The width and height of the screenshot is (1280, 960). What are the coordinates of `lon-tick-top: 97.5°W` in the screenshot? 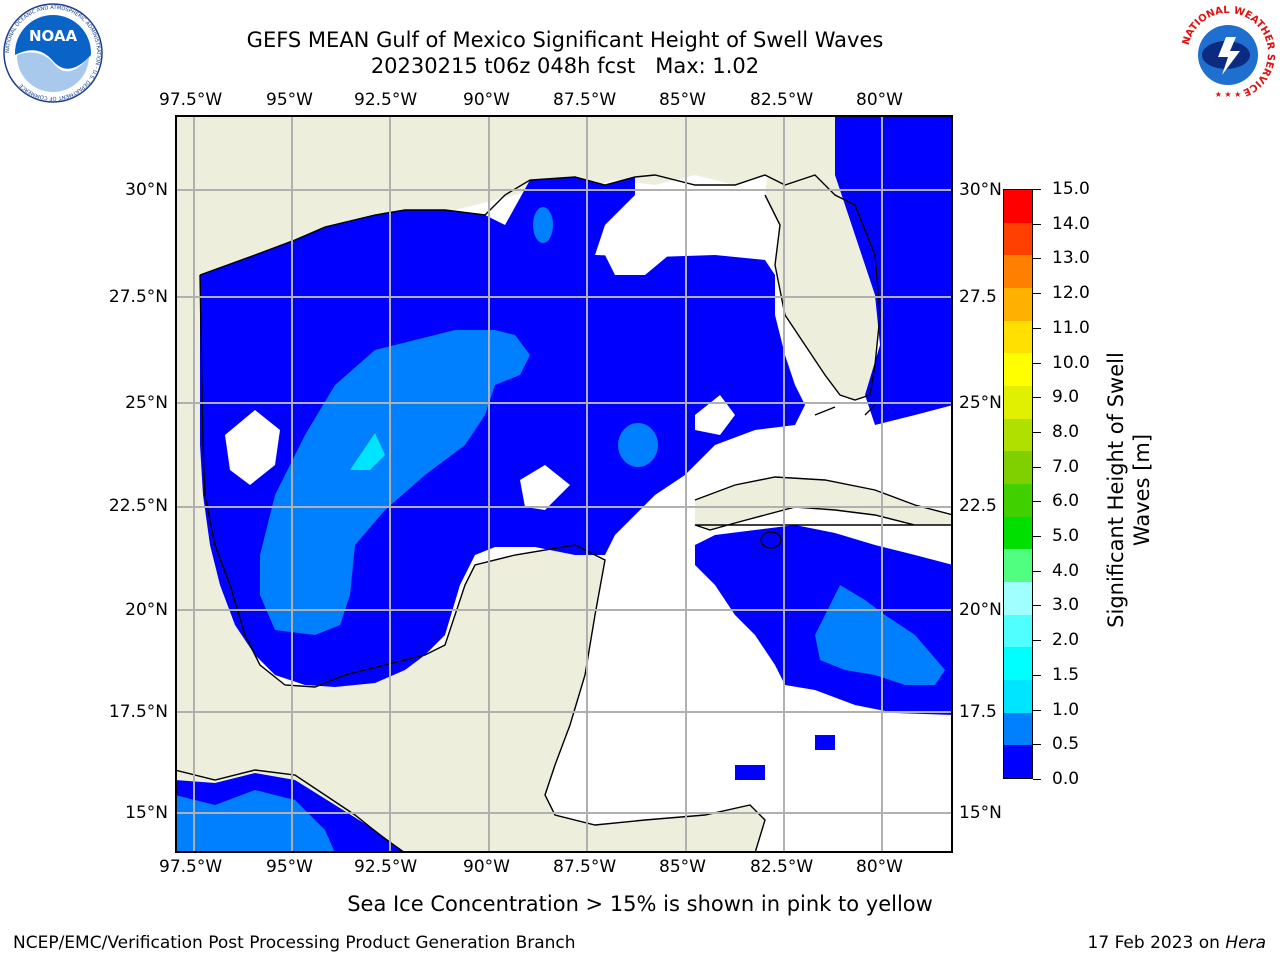 It's located at (191, 100).